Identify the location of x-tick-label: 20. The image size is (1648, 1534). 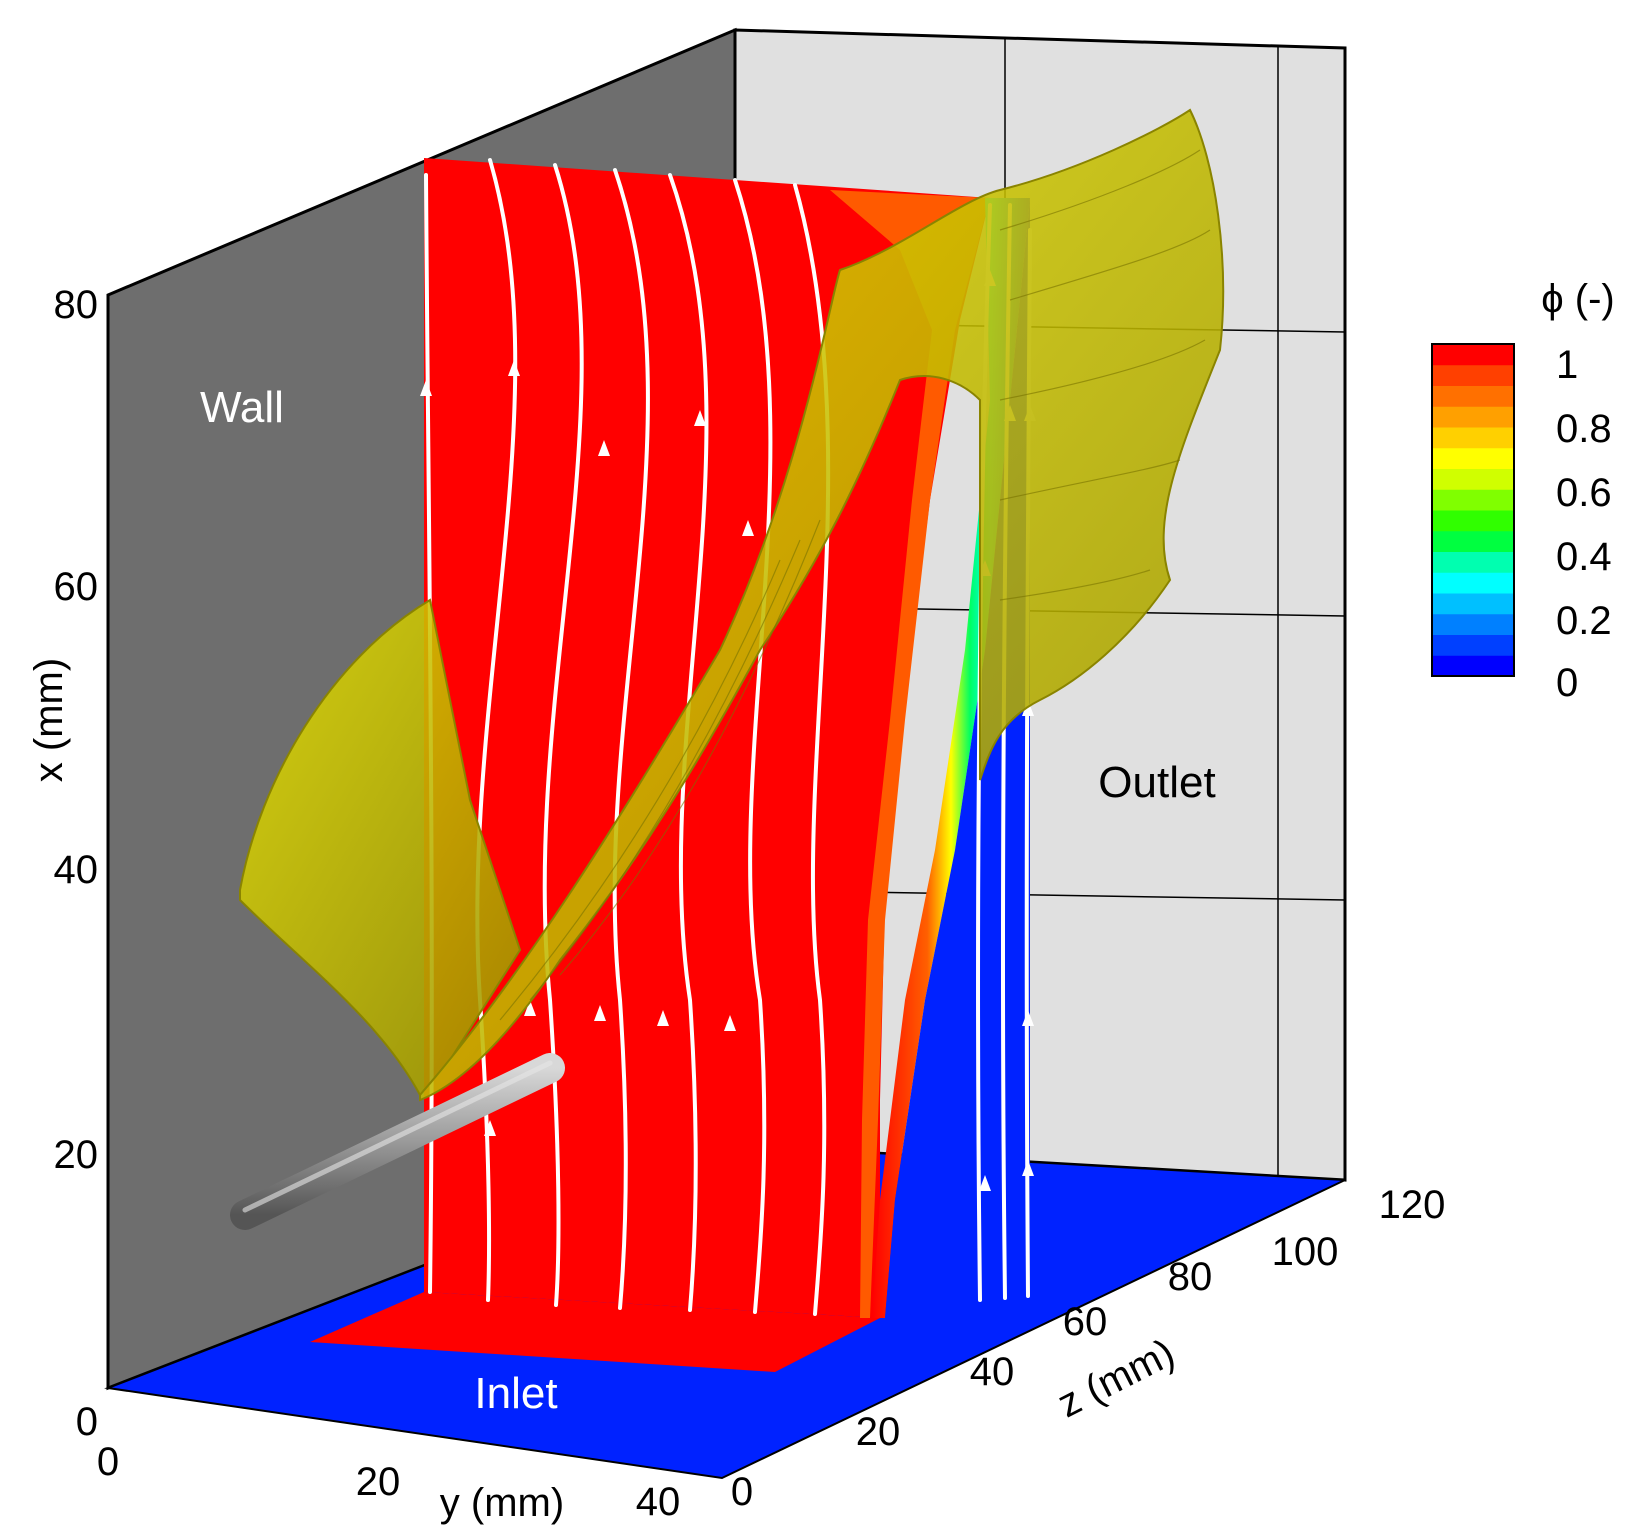
(76, 1155).